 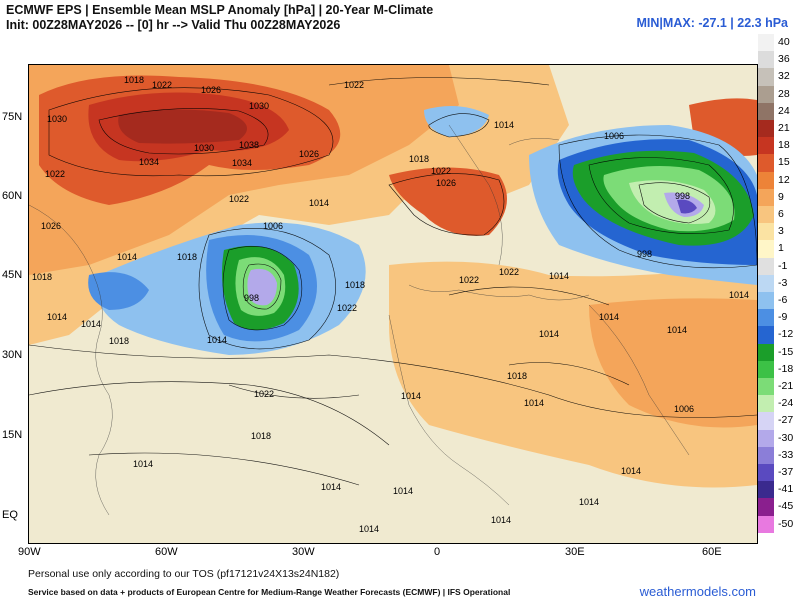 I want to click on colorbar-label: 28, so click(x=784, y=93).